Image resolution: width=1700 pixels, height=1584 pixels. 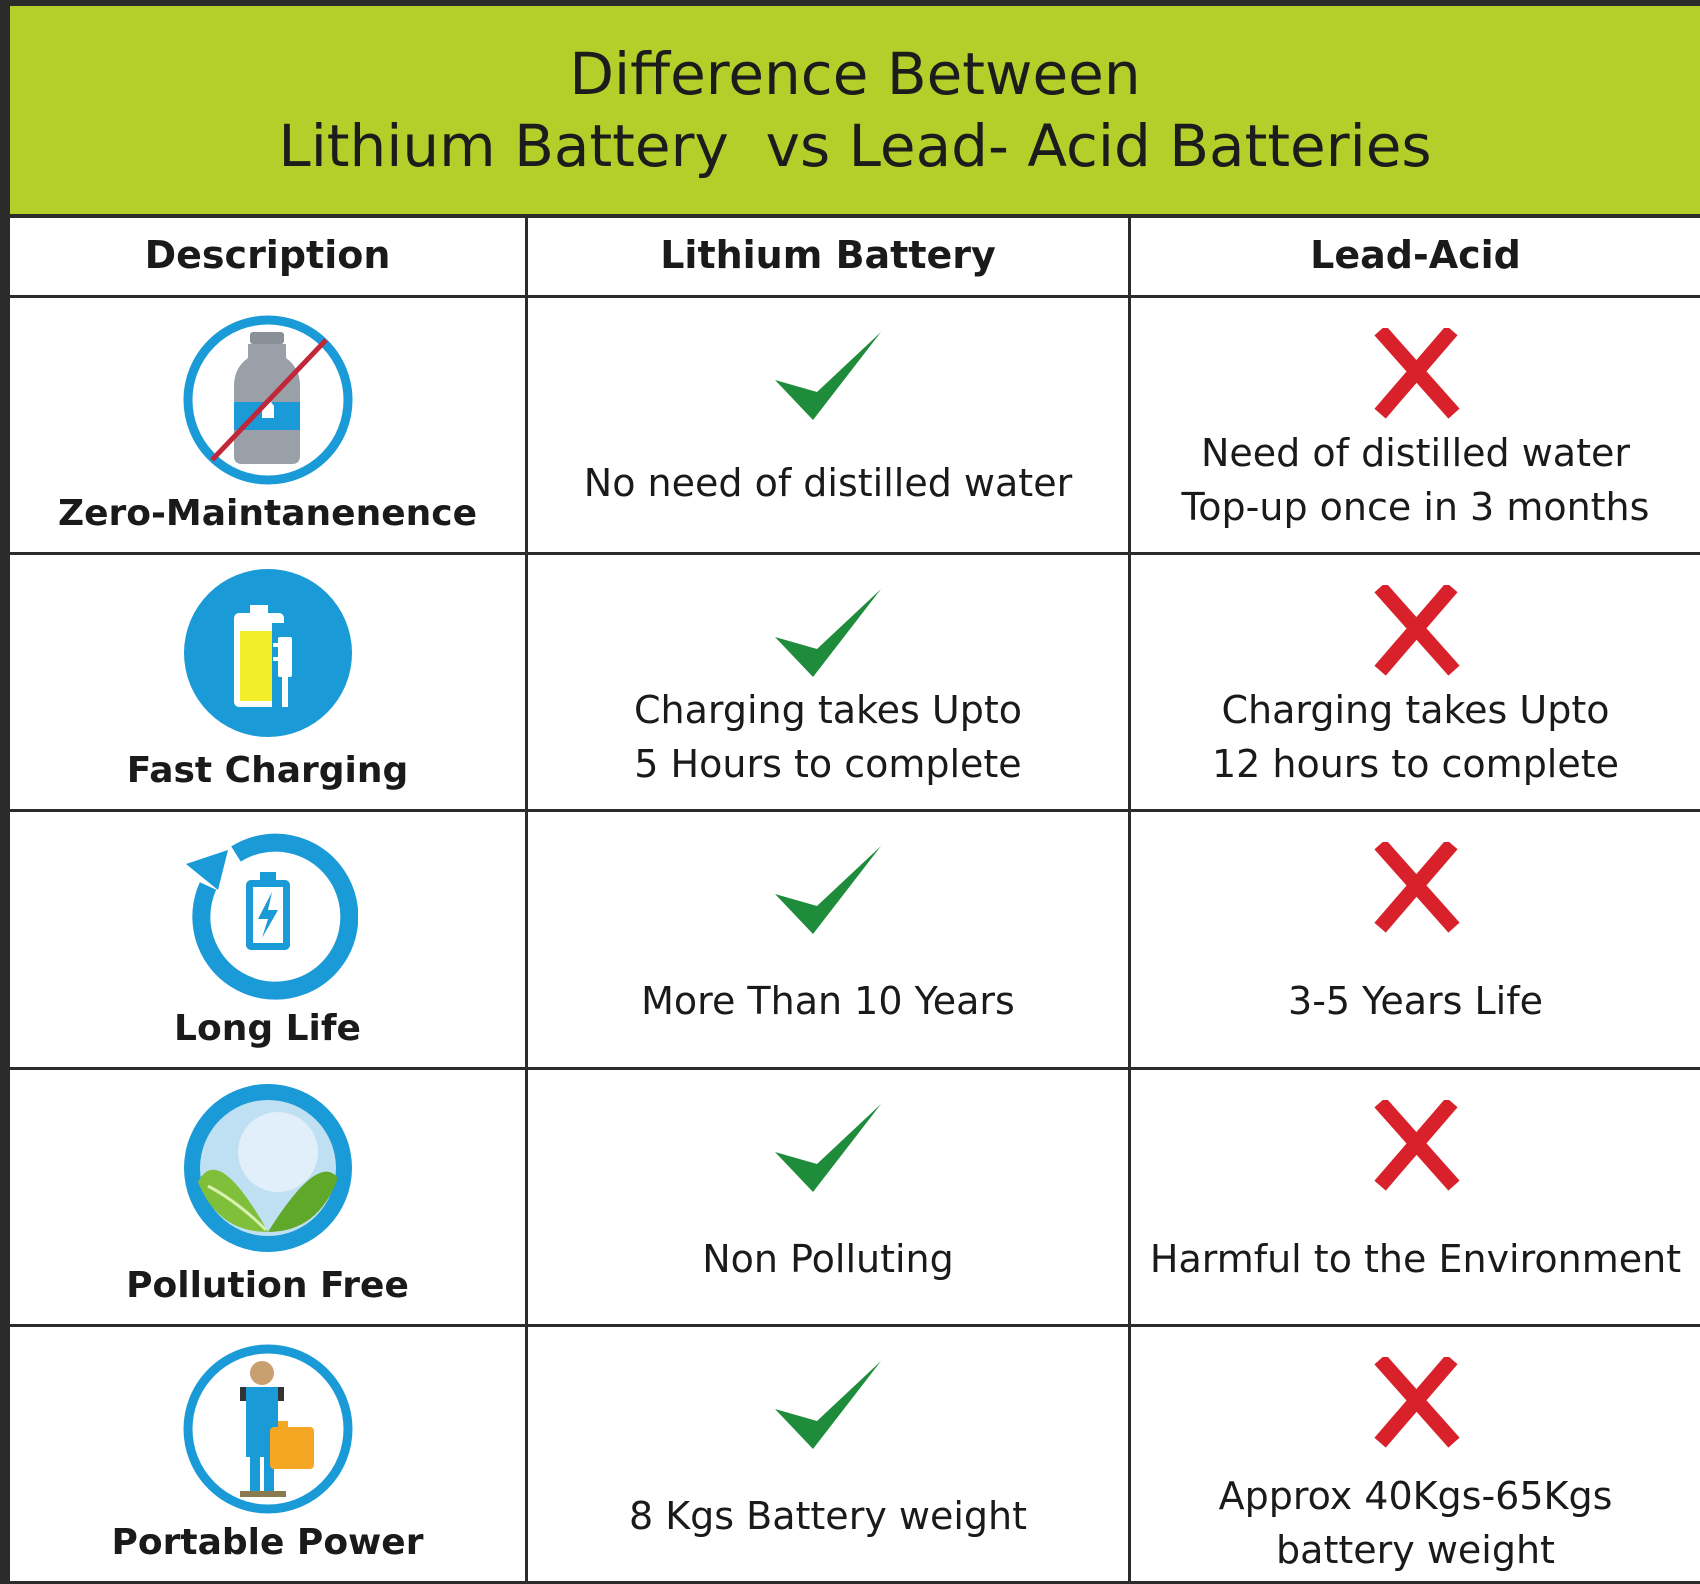 What do you see at coordinates (855, 146) in the screenshot?
I see `title-line-2: Lithium Battery vs Lead- Acid Batteries` at bounding box center [855, 146].